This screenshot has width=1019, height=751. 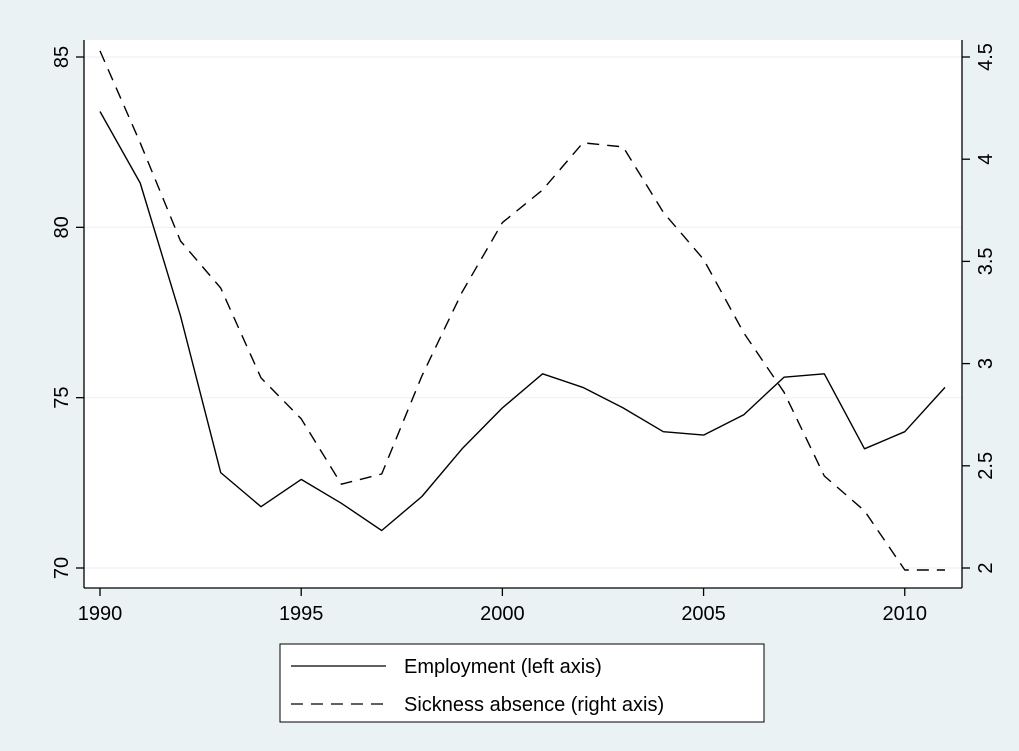 What do you see at coordinates (905, 614) in the screenshot?
I see `x-tick-label-2010: 2010` at bounding box center [905, 614].